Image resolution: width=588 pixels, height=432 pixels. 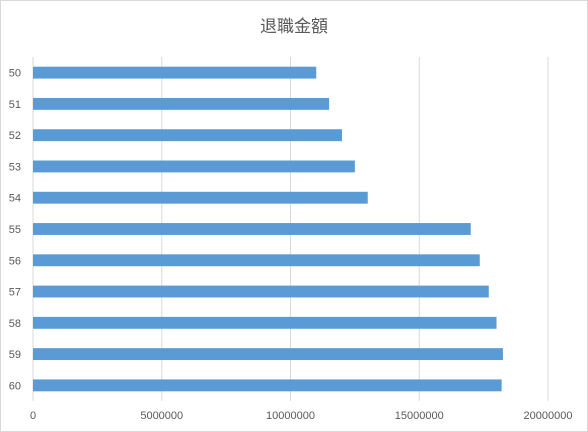 I want to click on y-tick-label: 55, so click(x=15, y=230).